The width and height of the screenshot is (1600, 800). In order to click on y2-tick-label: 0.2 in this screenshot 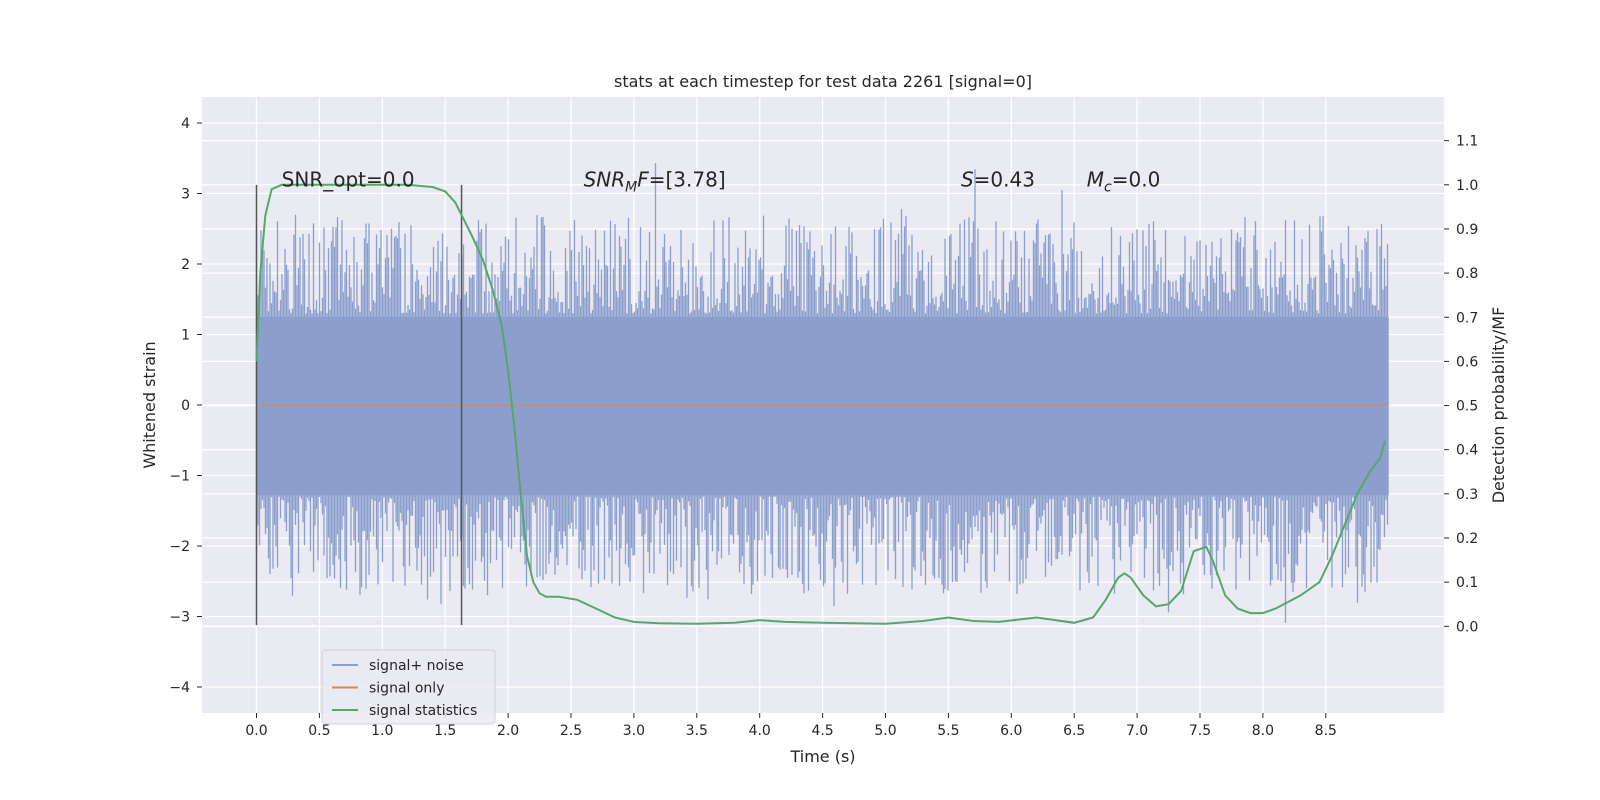, I will do `click(1467, 539)`.